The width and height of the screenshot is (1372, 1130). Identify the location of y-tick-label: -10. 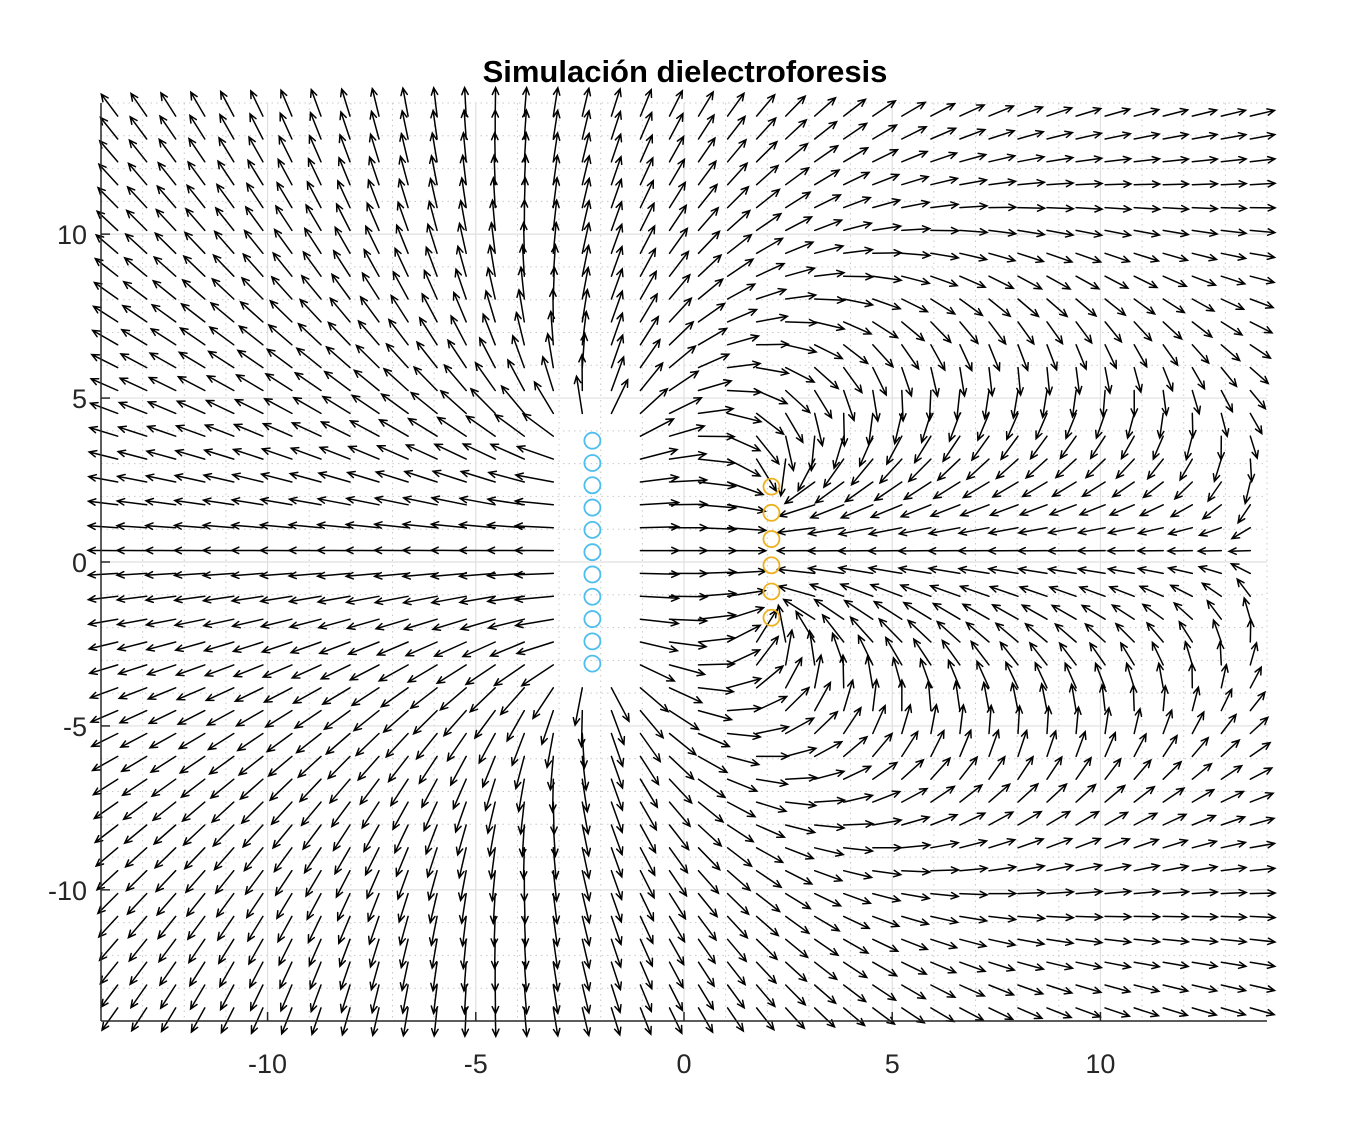
(67, 891).